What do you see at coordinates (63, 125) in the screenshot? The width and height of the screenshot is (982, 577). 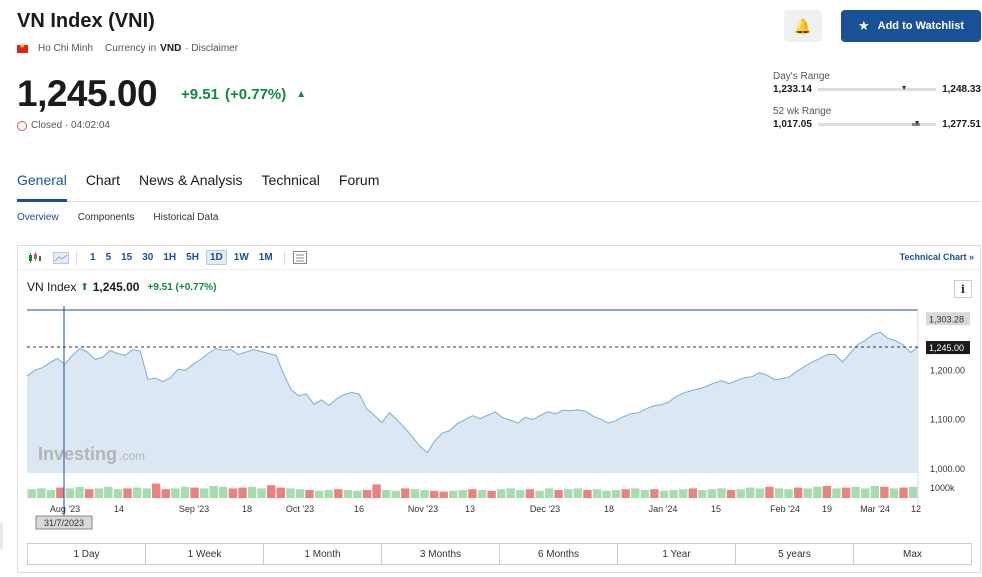 I see `market-status: Closed · 04:02:04` at bounding box center [63, 125].